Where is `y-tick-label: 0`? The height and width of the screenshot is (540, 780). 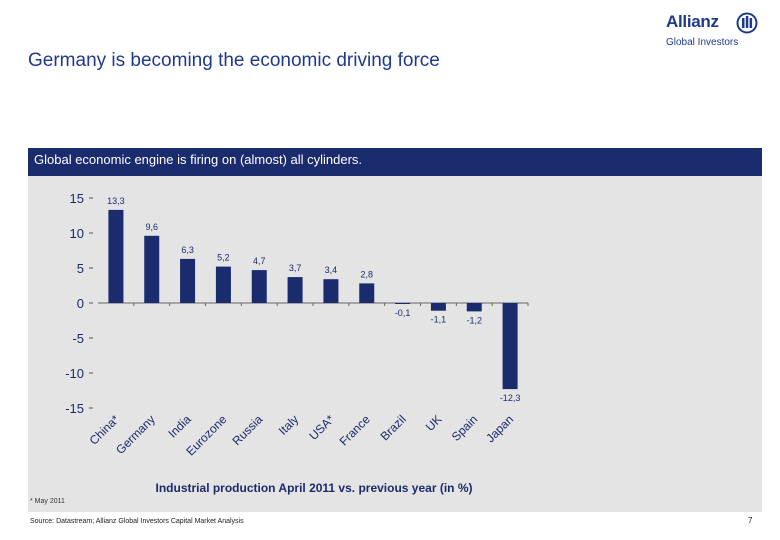 y-tick-label: 0 is located at coordinates (80, 303).